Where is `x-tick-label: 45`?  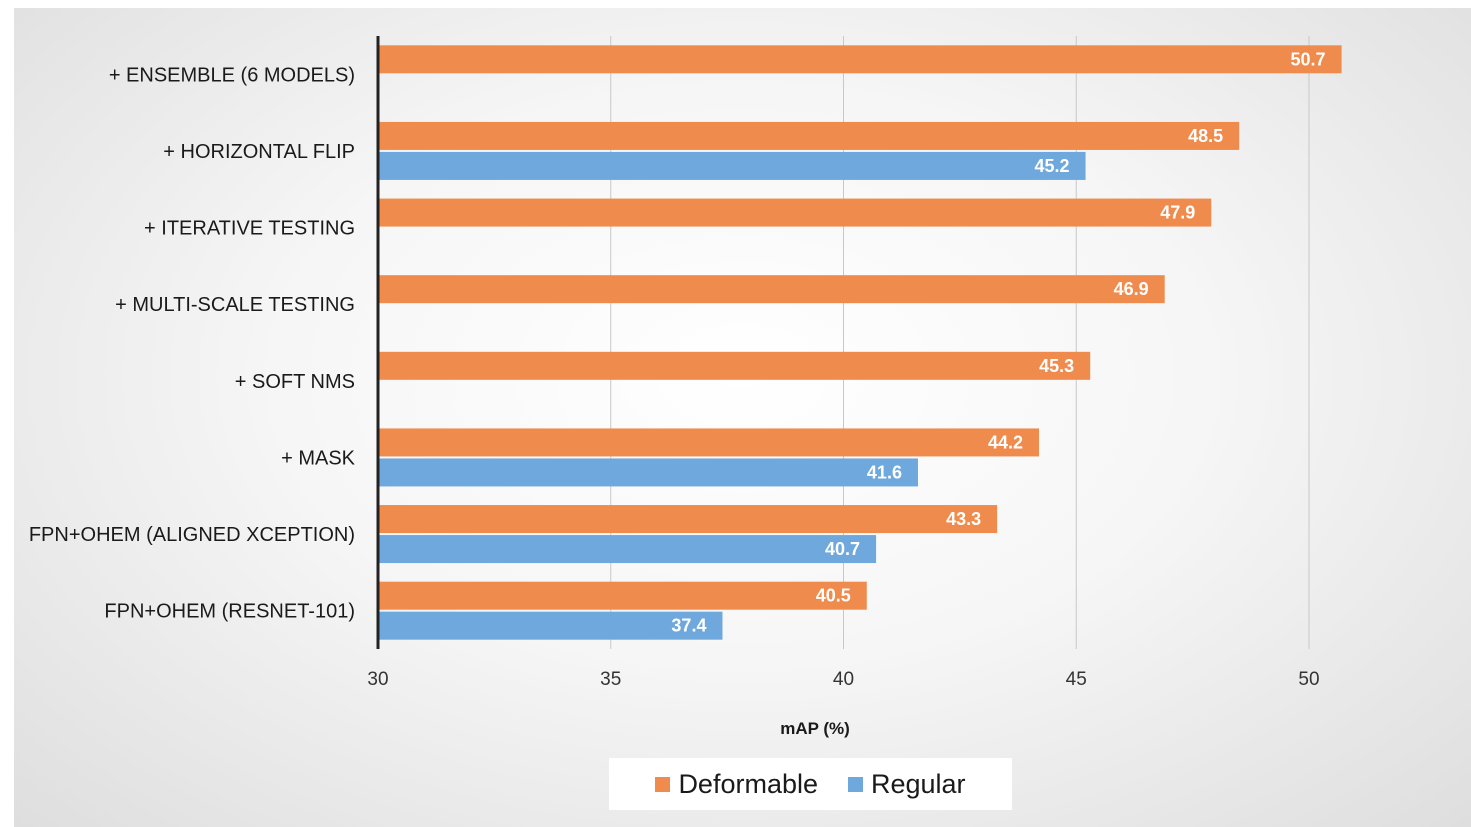
x-tick-label: 45 is located at coordinates (1076, 679).